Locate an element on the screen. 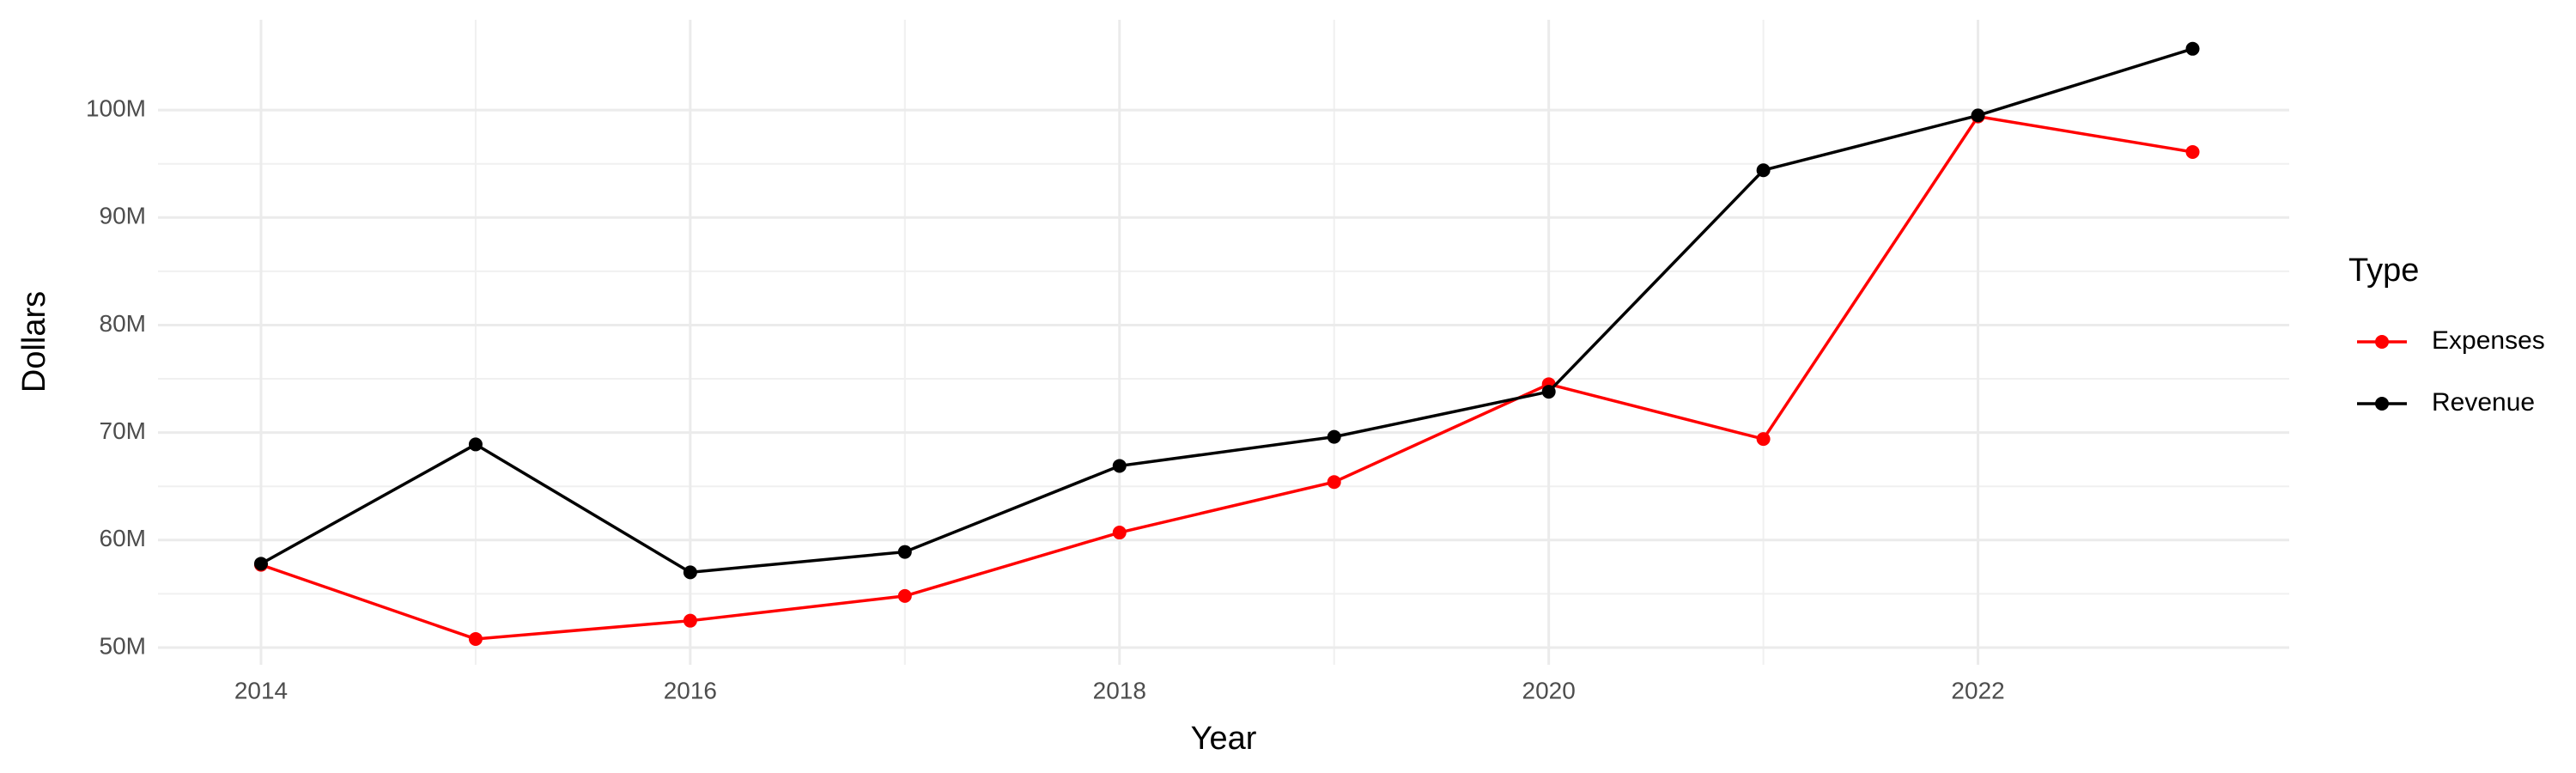 The height and width of the screenshot is (773, 2576). y-tick-label: 70M is located at coordinates (123, 430).